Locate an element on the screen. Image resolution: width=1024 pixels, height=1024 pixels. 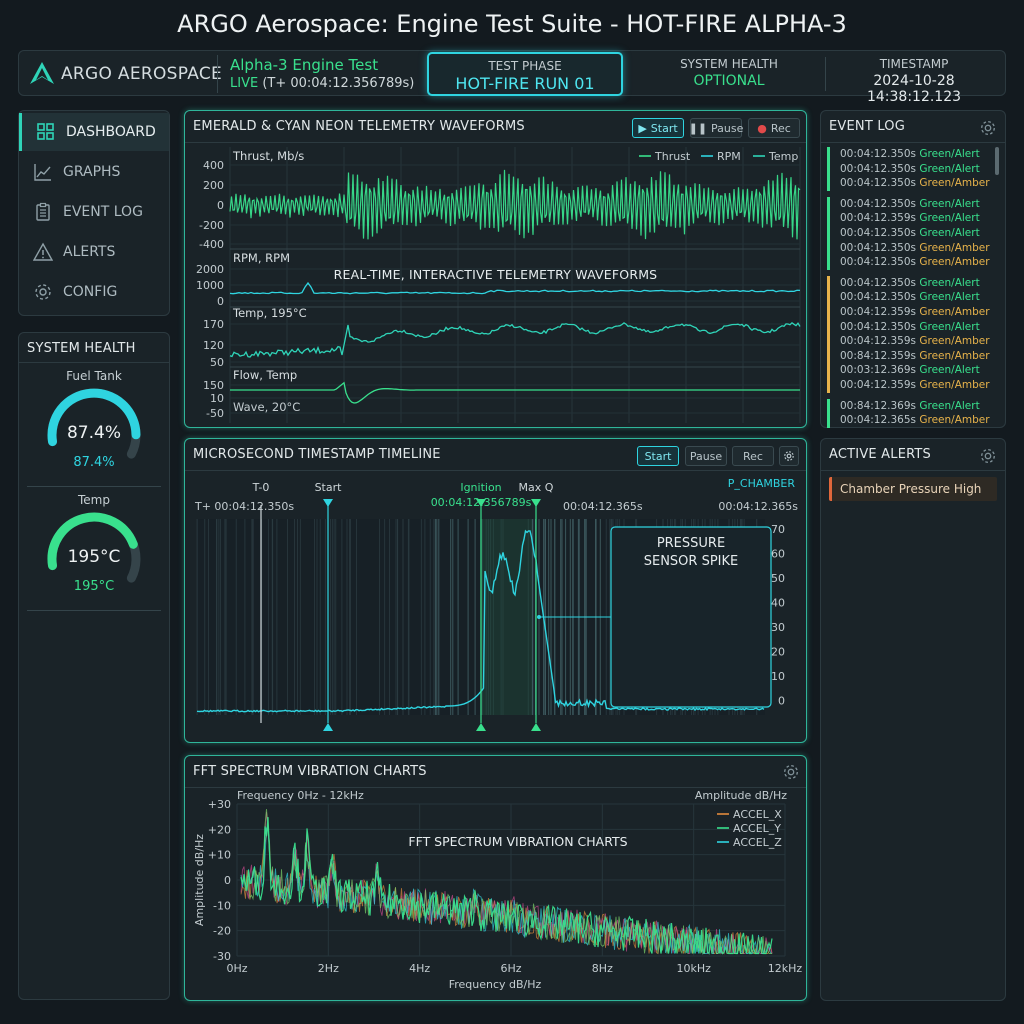
event-row: 00:04:12.365s Green/Amber is located at coordinates (917, 420).